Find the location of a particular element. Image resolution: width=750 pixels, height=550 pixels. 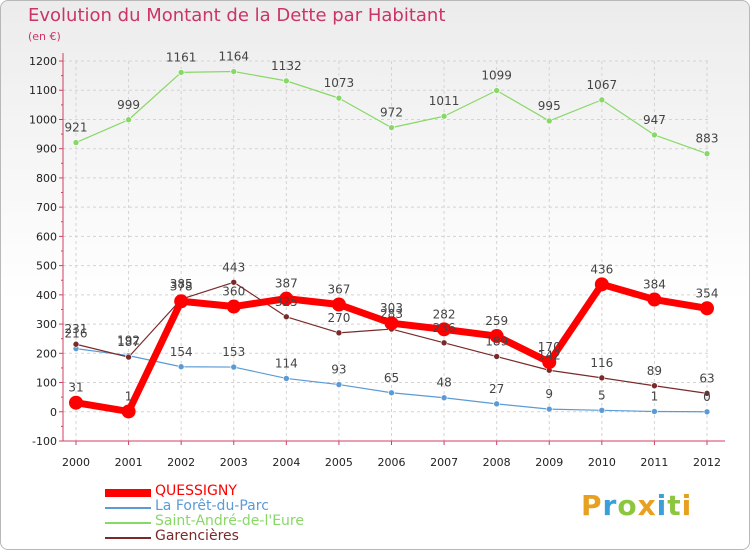

data-label: 387 is located at coordinates (286, 284).